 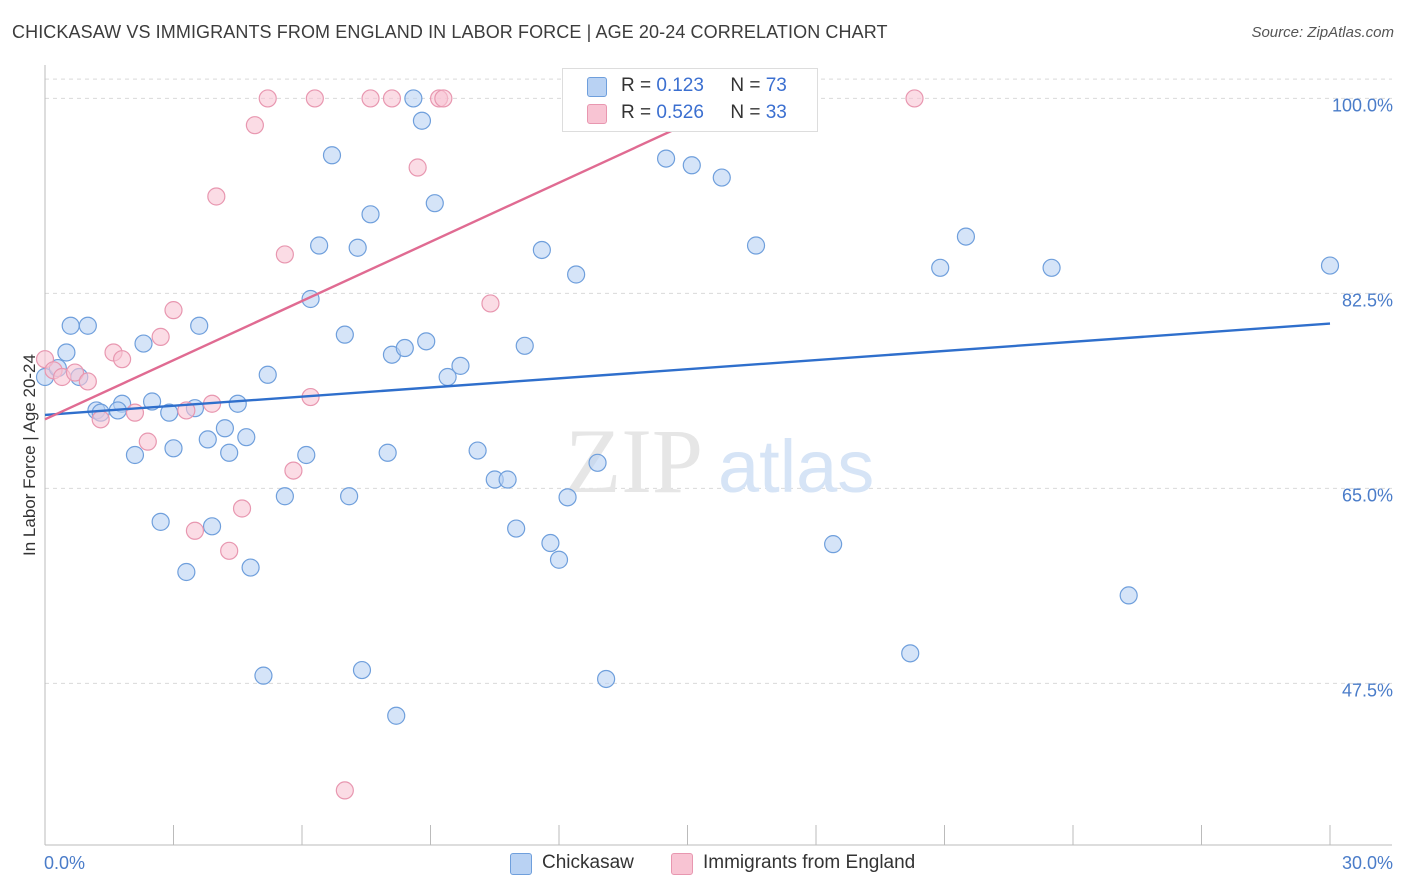 I want to click on x-tick-label: 30.0%, so click(x=1367, y=863).